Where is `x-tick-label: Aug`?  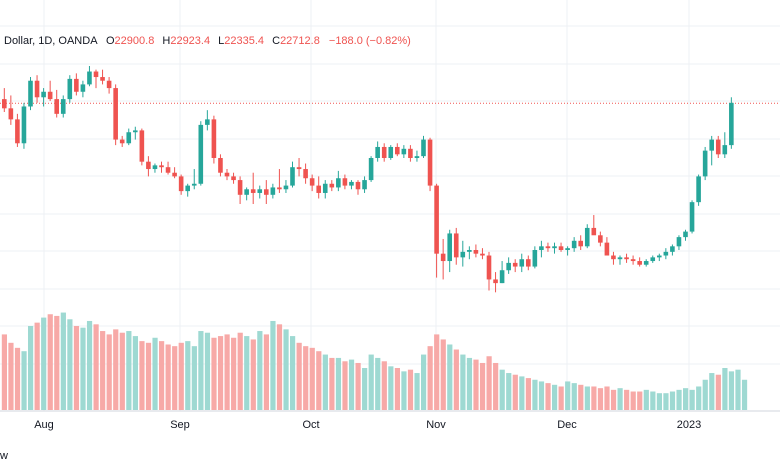 x-tick-label: Aug is located at coordinates (44, 425).